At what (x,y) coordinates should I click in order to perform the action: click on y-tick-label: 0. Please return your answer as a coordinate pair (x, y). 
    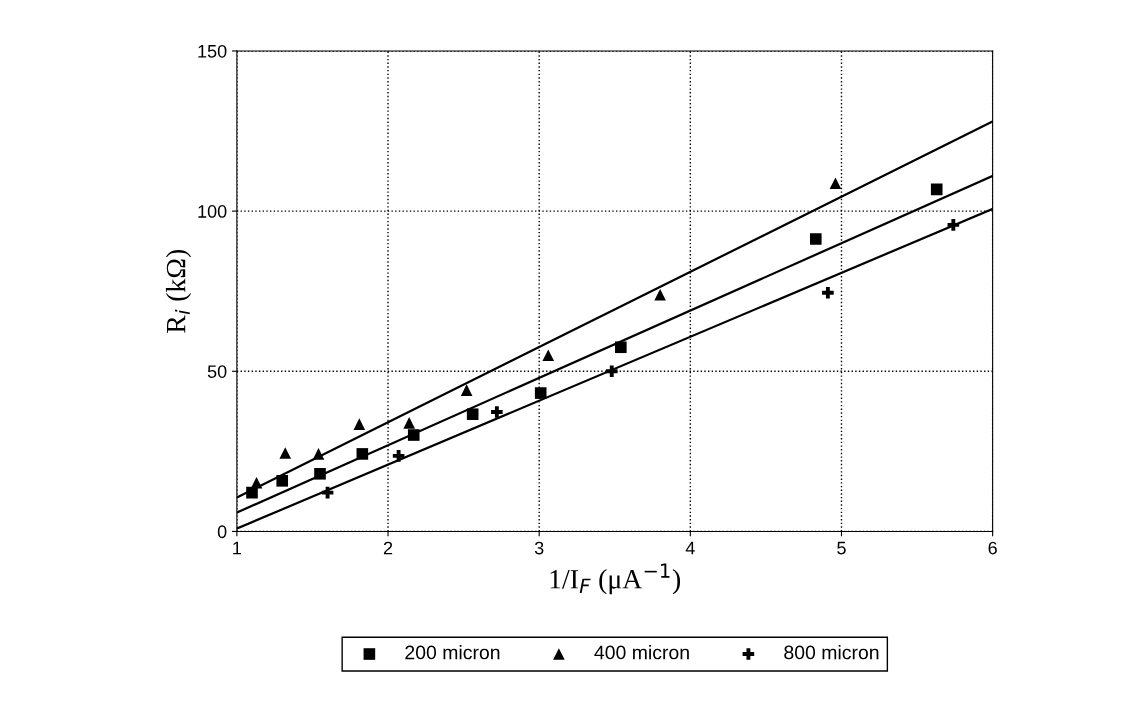
    Looking at the image, I should click on (222, 532).